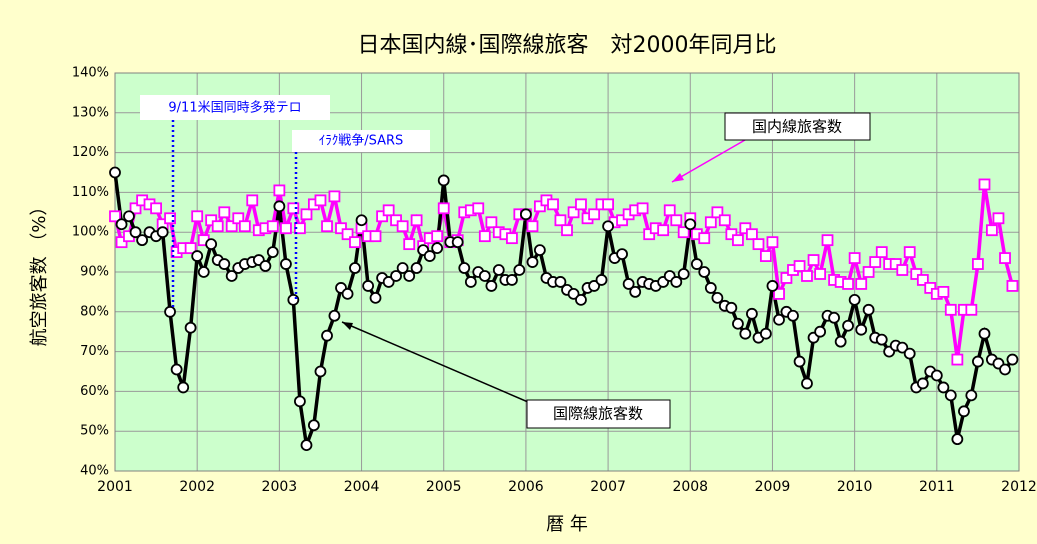 This screenshot has width=1037, height=544. What do you see at coordinates (1019, 487) in the screenshot?
I see `x-tick-label: 2012` at bounding box center [1019, 487].